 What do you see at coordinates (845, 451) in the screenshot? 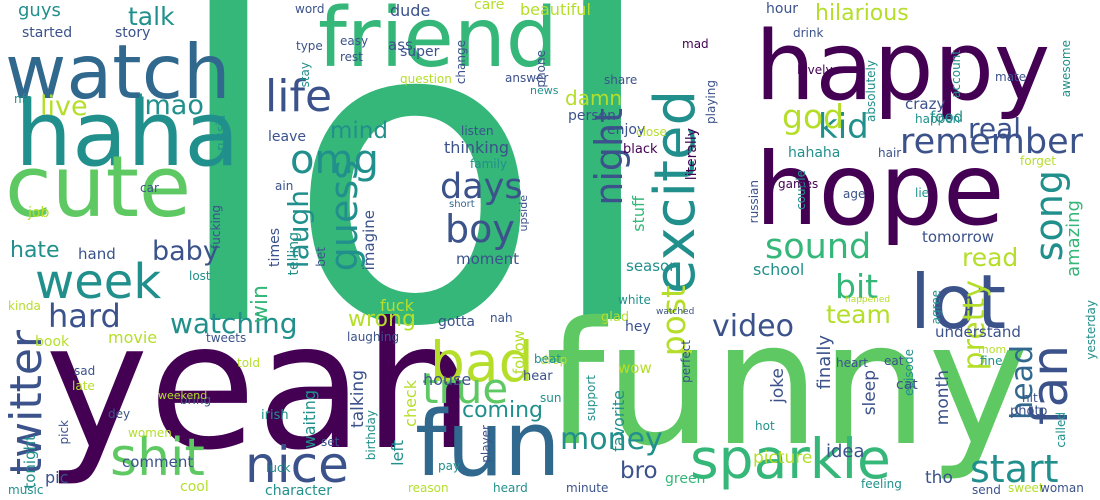
I see `word-idea: idea` at bounding box center [845, 451].